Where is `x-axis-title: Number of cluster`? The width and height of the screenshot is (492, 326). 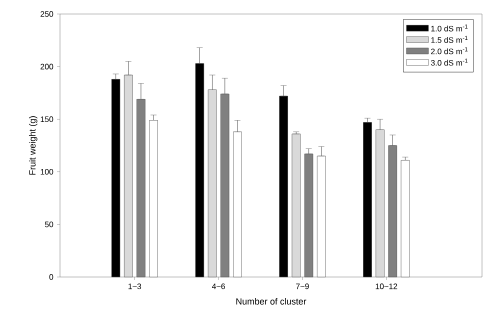 x-axis-title: Number of cluster is located at coordinates (271, 301).